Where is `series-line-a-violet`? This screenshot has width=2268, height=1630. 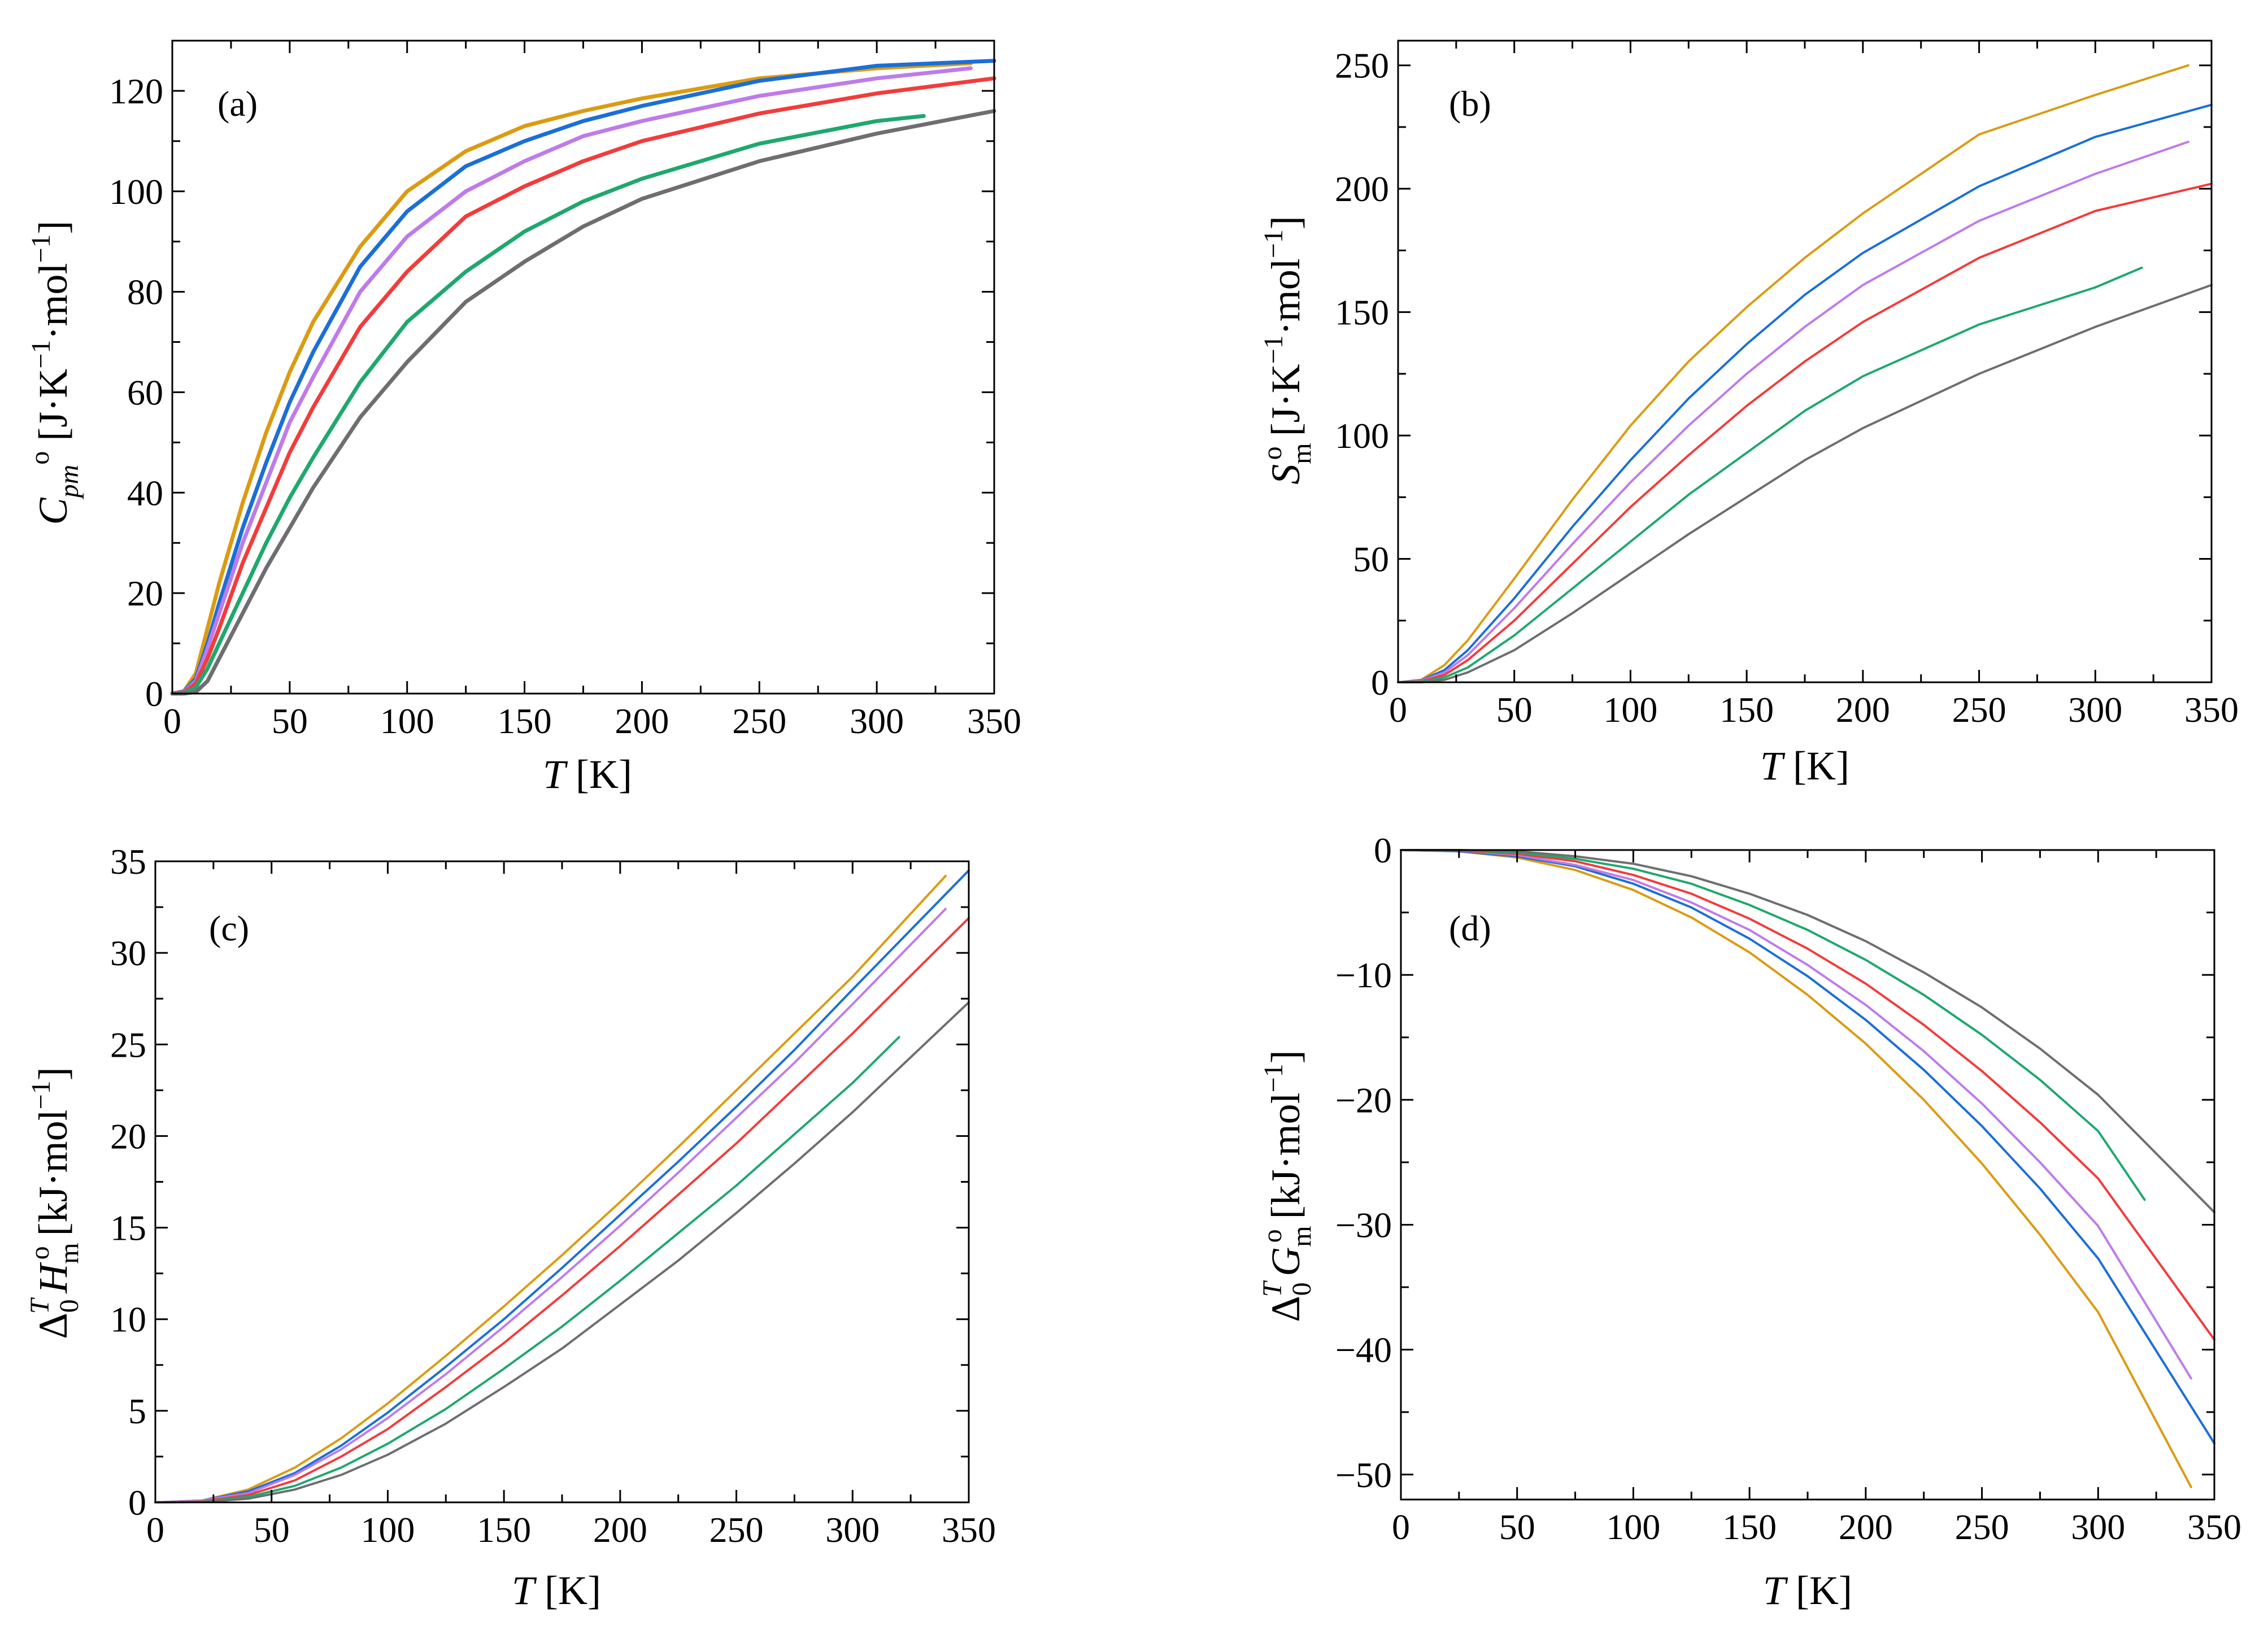 series-line-a-violet is located at coordinates (571, 381).